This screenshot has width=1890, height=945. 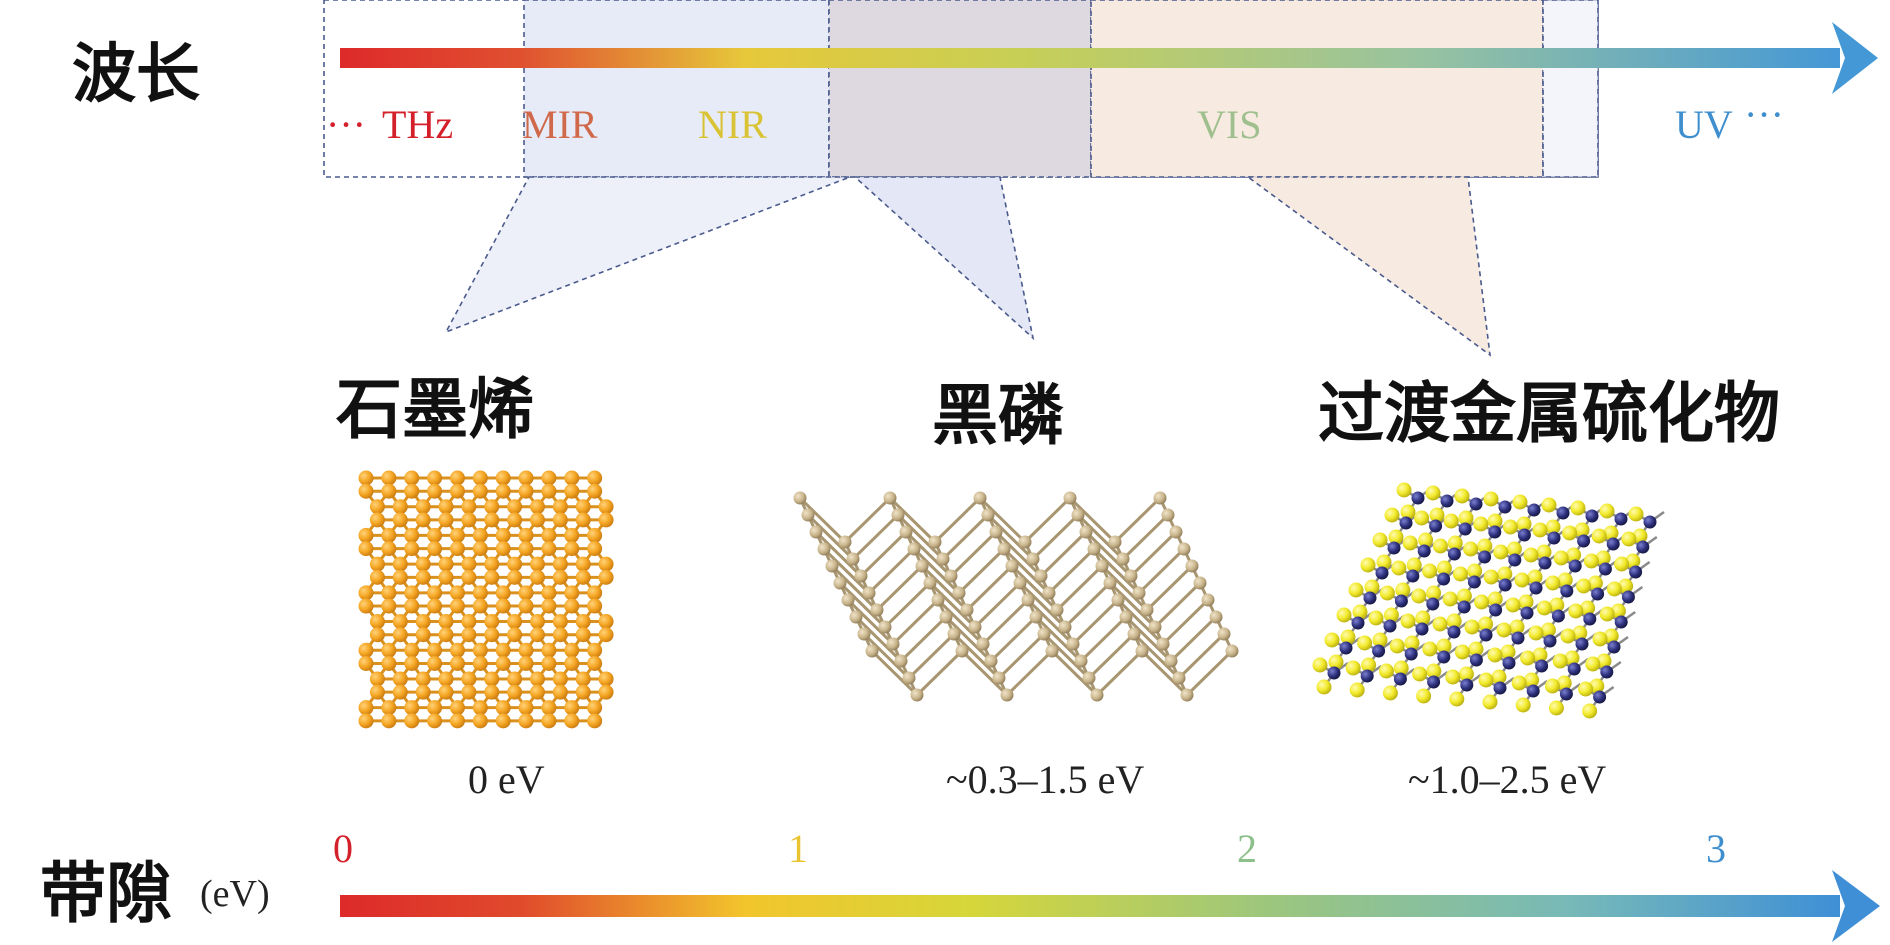 What do you see at coordinates (435, 409) in the screenshot?
I see `graphene-title: 石墨烯` at bounding box center [435, 409].